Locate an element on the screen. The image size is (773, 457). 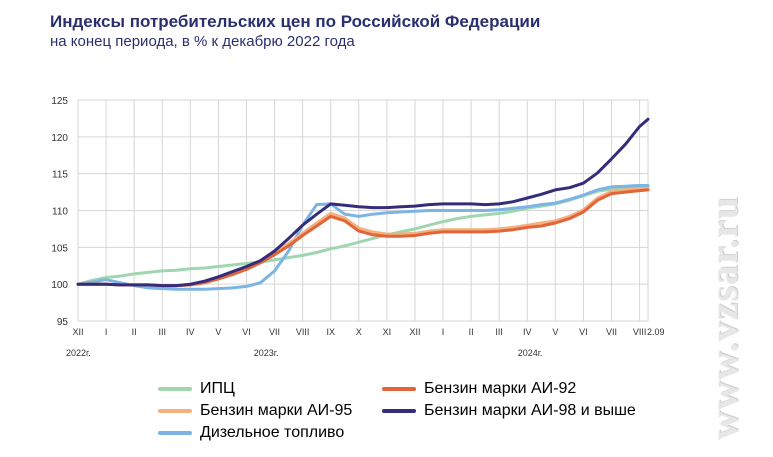
watermark: www.vzsar.ru is located at coordinates (723, 318).